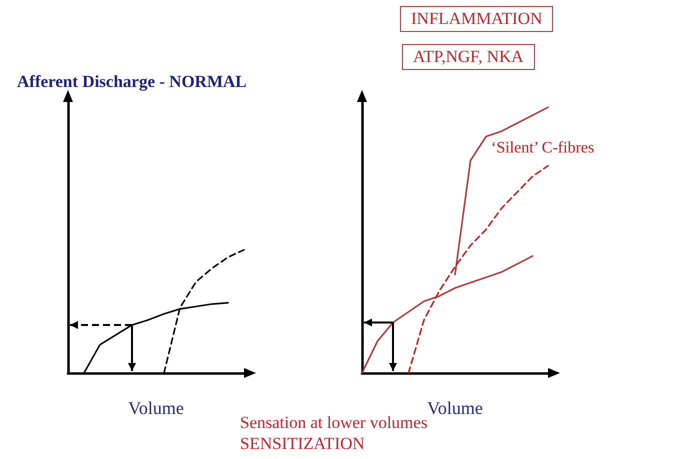 The height and width of the screenshot is (459, 687). What do you see at coordinates (542, 147) in the screenshot?
I see `series-label: ‘Silent’ C-fibres` at bounding box center [542, 147].